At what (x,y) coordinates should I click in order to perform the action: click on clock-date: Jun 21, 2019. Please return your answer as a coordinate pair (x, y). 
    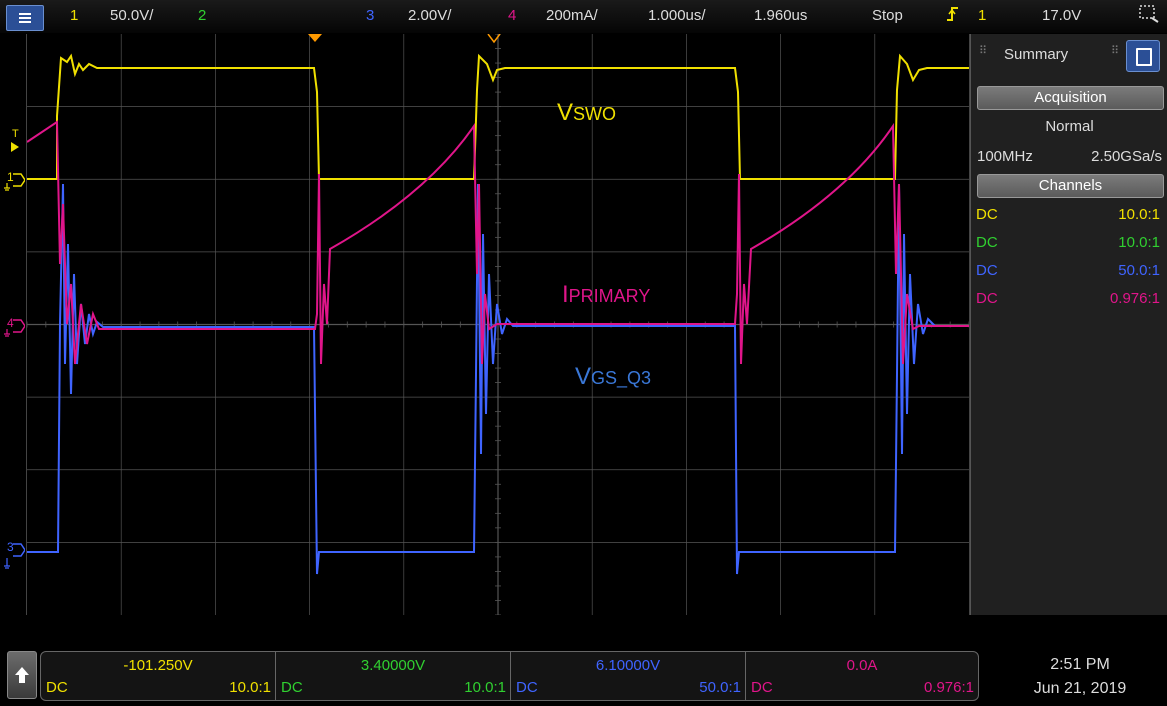
    Looking at the image, I should click on (1080, 688).